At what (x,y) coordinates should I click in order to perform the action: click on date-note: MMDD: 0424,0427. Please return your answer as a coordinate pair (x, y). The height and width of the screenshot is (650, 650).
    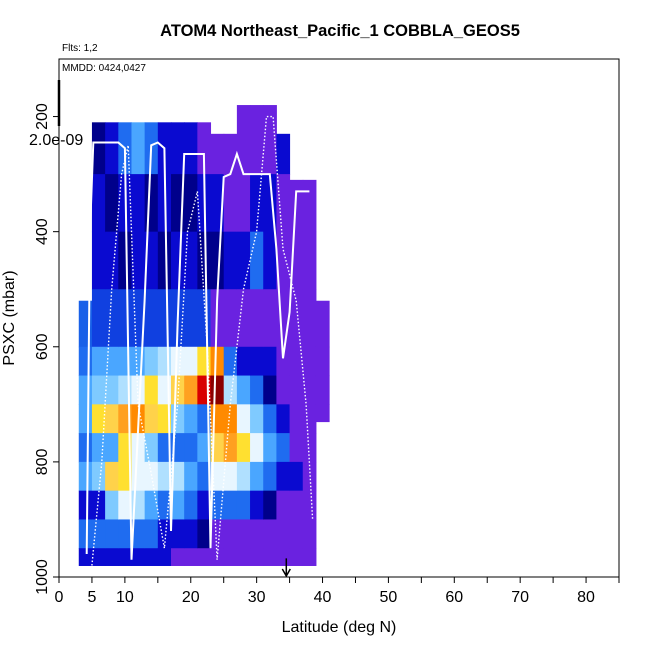
    Looking at the image, I should click on (104, 68).